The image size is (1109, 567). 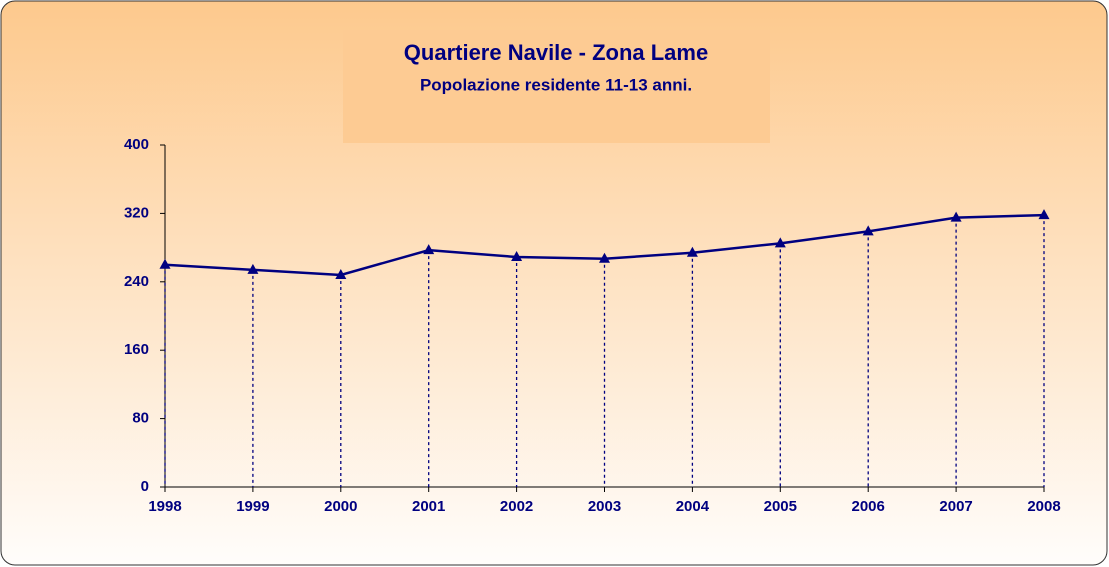 What do you see at coordinates (780, 506) in the screenshot?
I see `x-tick-label: 2005` at bounding box center [780, 506].